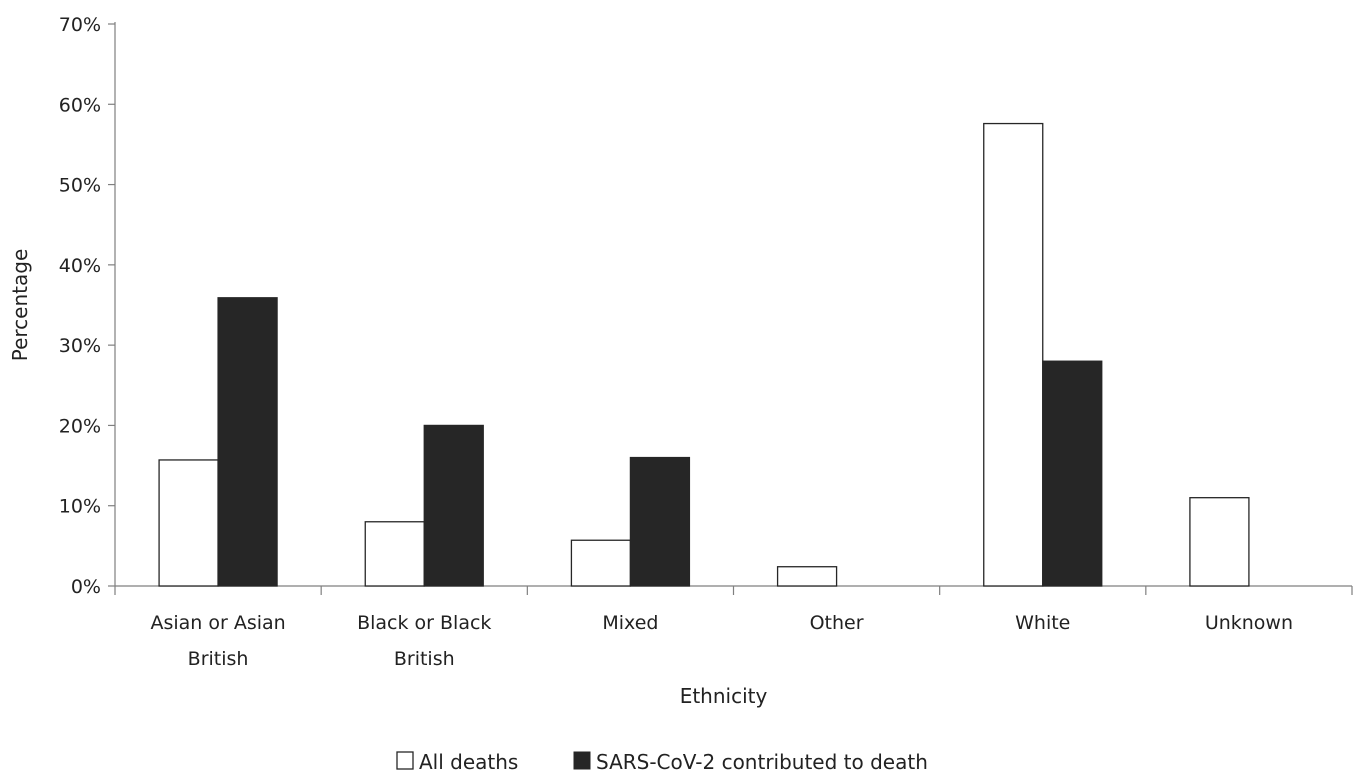 The width and height of the screenshot is (1363, 777). Describe the element at coordinates (80, 186) in the screenshot. I see `y-tick-label: 50%` at that location.